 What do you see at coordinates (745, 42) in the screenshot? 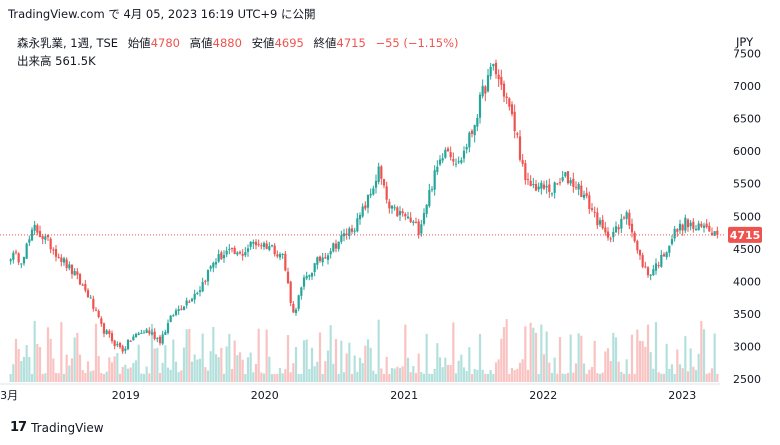
I see `currency-label: JPY` at bounding box center [745, 42].